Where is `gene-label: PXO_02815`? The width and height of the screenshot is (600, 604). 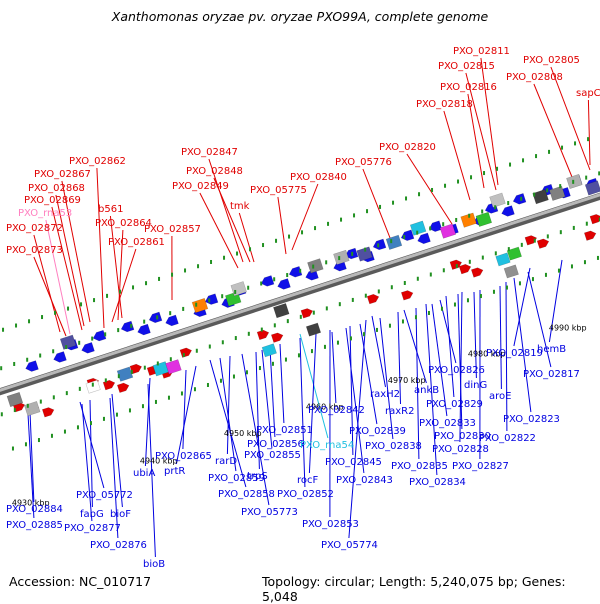
gene-label: PXO_02815 is located at coordinates (466, 66).